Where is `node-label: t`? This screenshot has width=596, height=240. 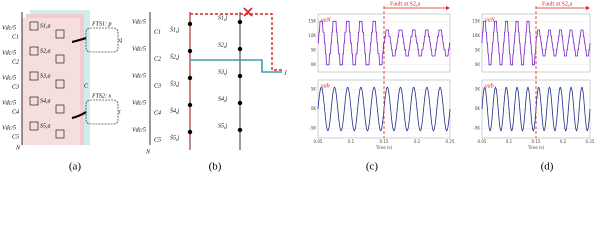
node-label: t is located at coordinates (120, 112).